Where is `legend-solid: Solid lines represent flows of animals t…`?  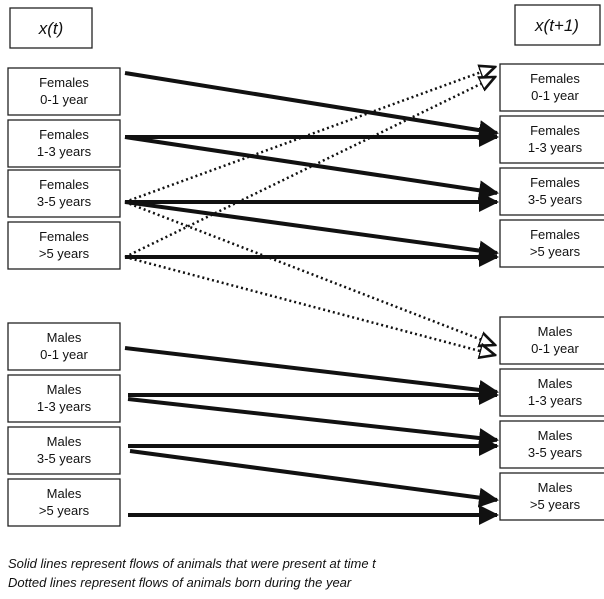
legend-solid: Solid lines represent flows of animals t… is located at coordinates (192, 563).